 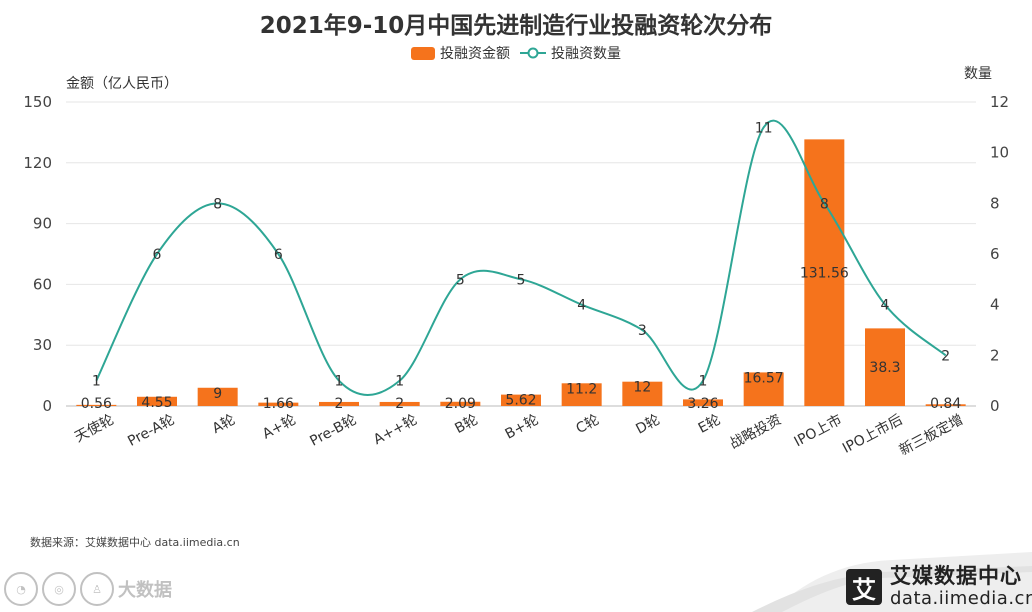 I want to click on watermark-circle-icon: ◔, so click(x=21, y=589).